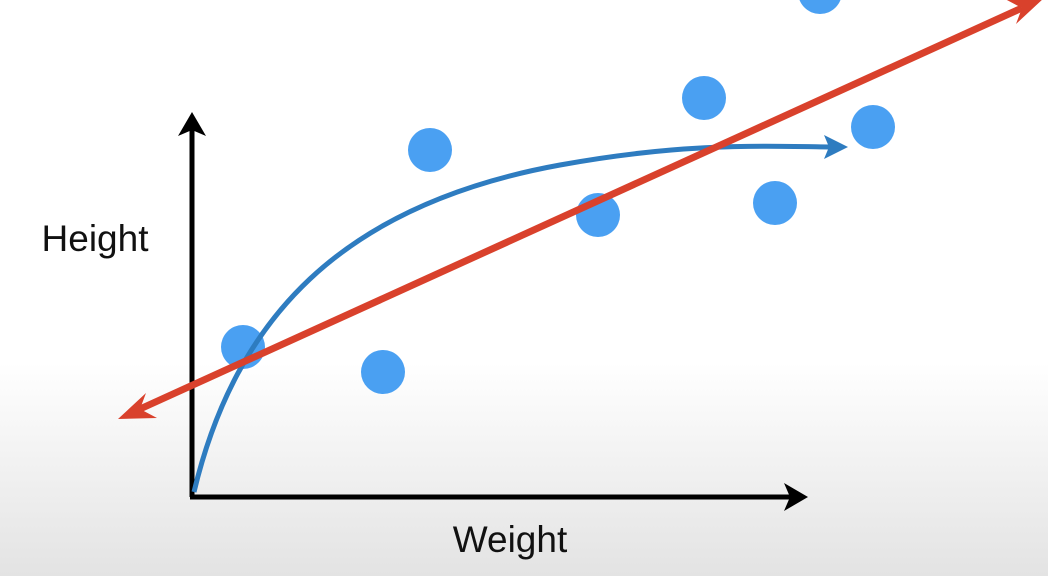 The height and width of the screenshot is (576, 1048). Describe the element at coordinates (137, 406) in the screenshot. I see `line-arrow-start` at that location.